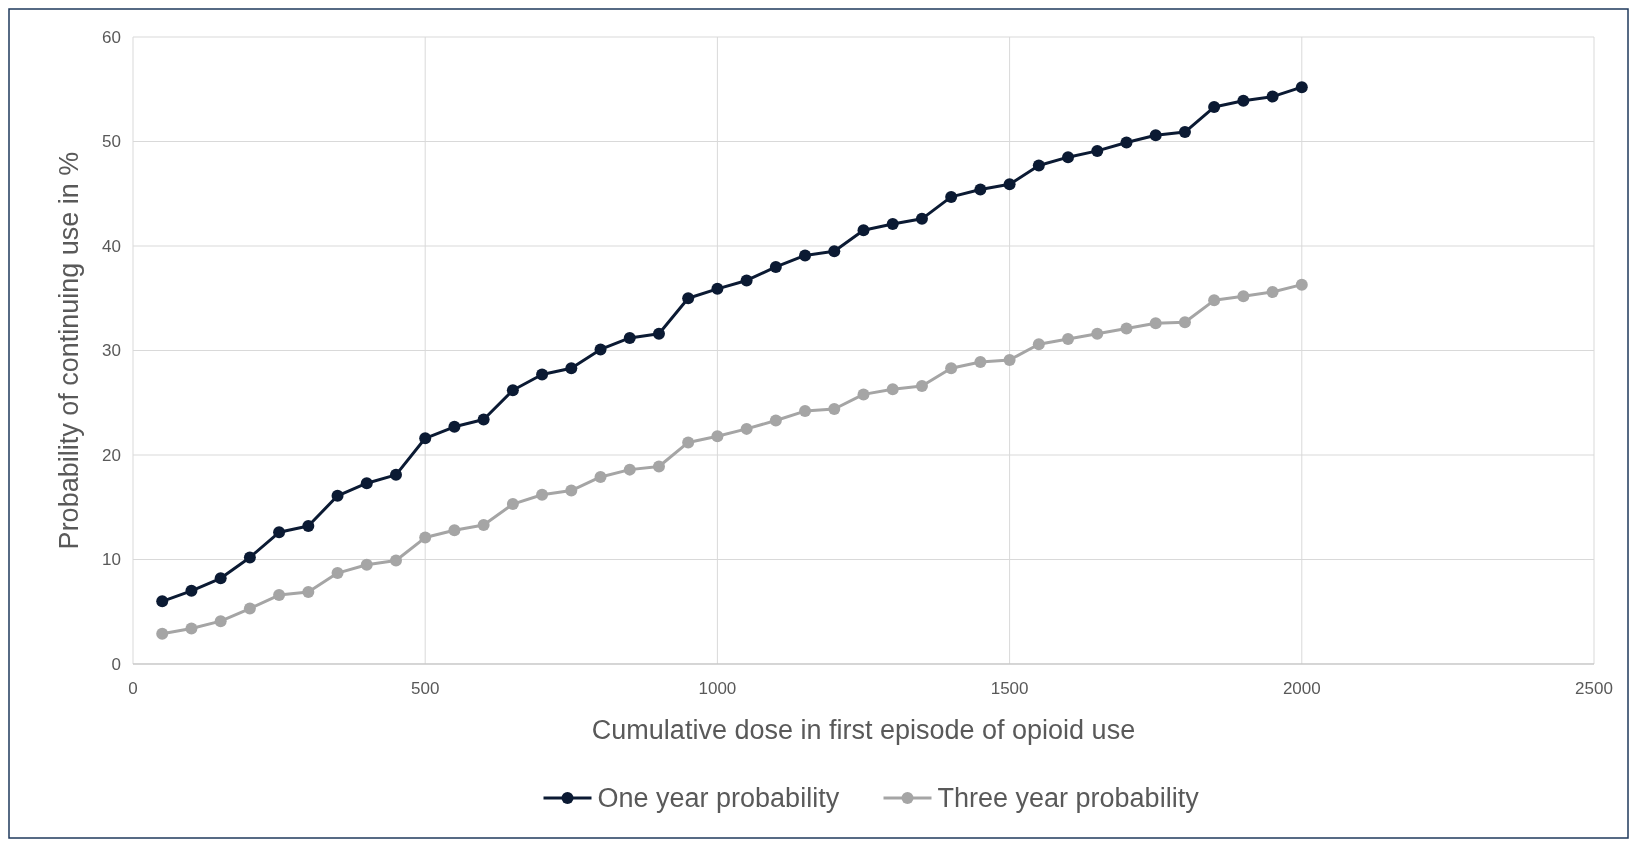 The height and width of the screenshot is (847, 1637). What do you see at coordinates (425, 688) in the screenshot?
I see `x-tick-label: 500` at bounding box center [425, 688].